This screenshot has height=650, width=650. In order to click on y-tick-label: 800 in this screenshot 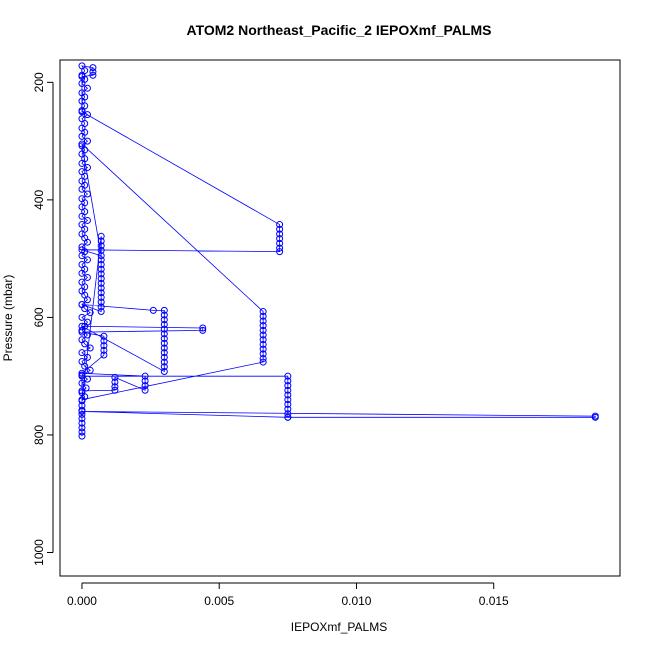, I will do `click(39, 435)`.